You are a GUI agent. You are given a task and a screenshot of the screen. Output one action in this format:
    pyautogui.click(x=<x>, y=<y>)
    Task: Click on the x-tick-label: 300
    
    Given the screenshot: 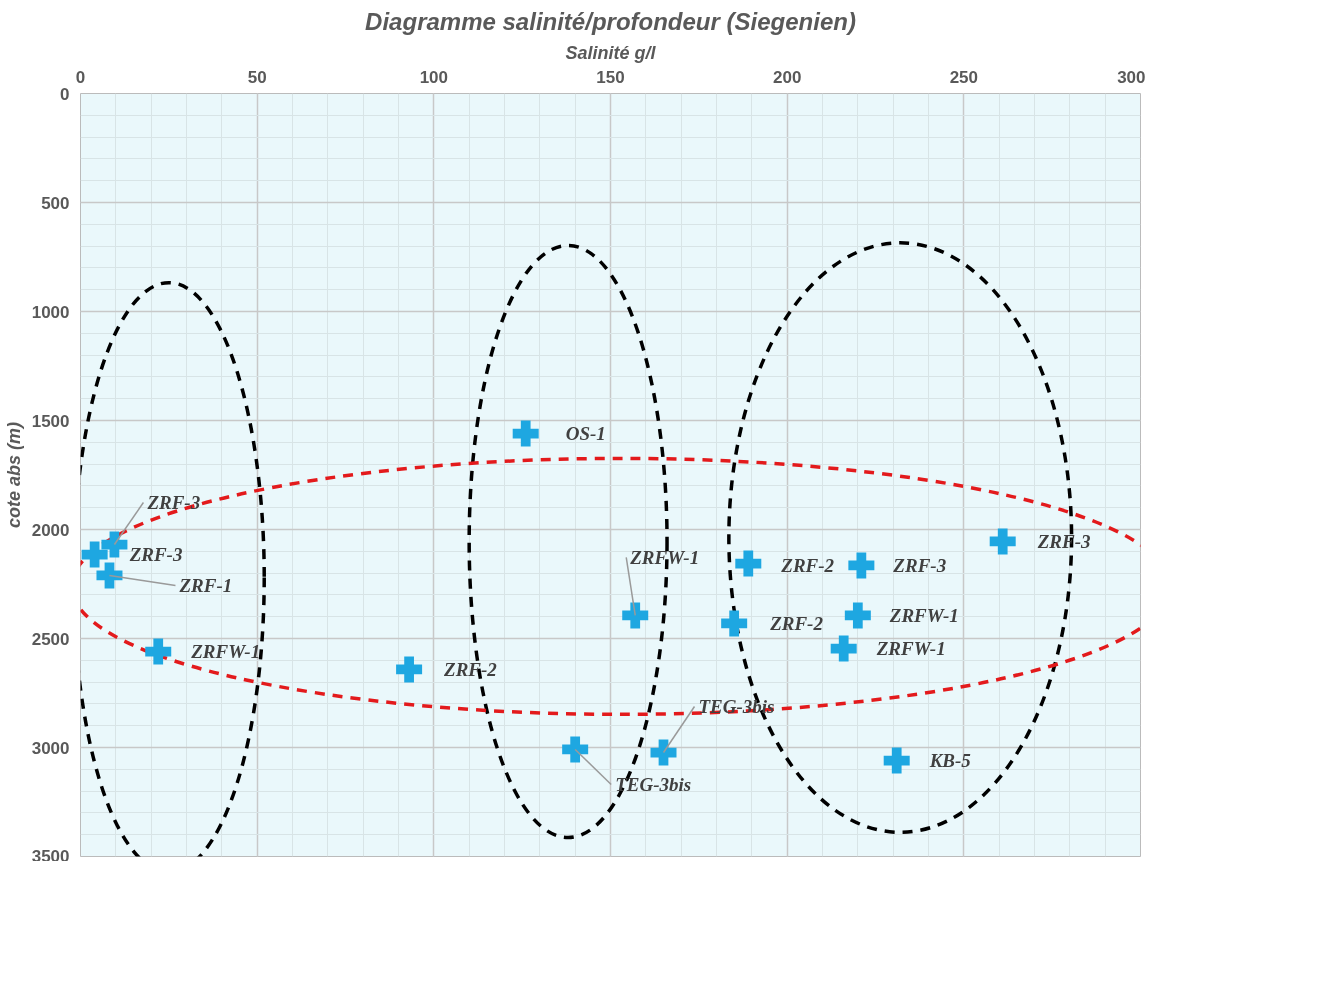 What is the action you would take?
    pyautogui.click(x=1131, y=77)
    